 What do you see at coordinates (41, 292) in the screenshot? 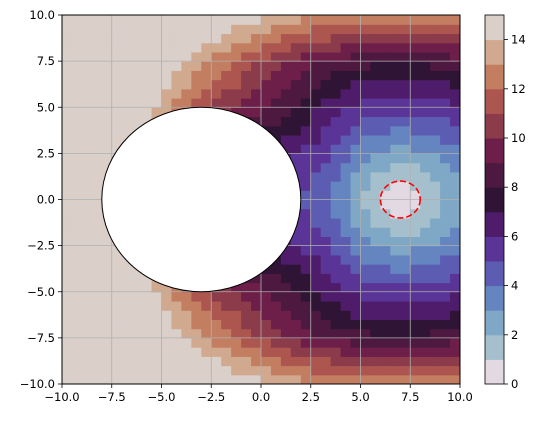
I see `y-tick-label: −5.0` at bounding box center [41, 292].